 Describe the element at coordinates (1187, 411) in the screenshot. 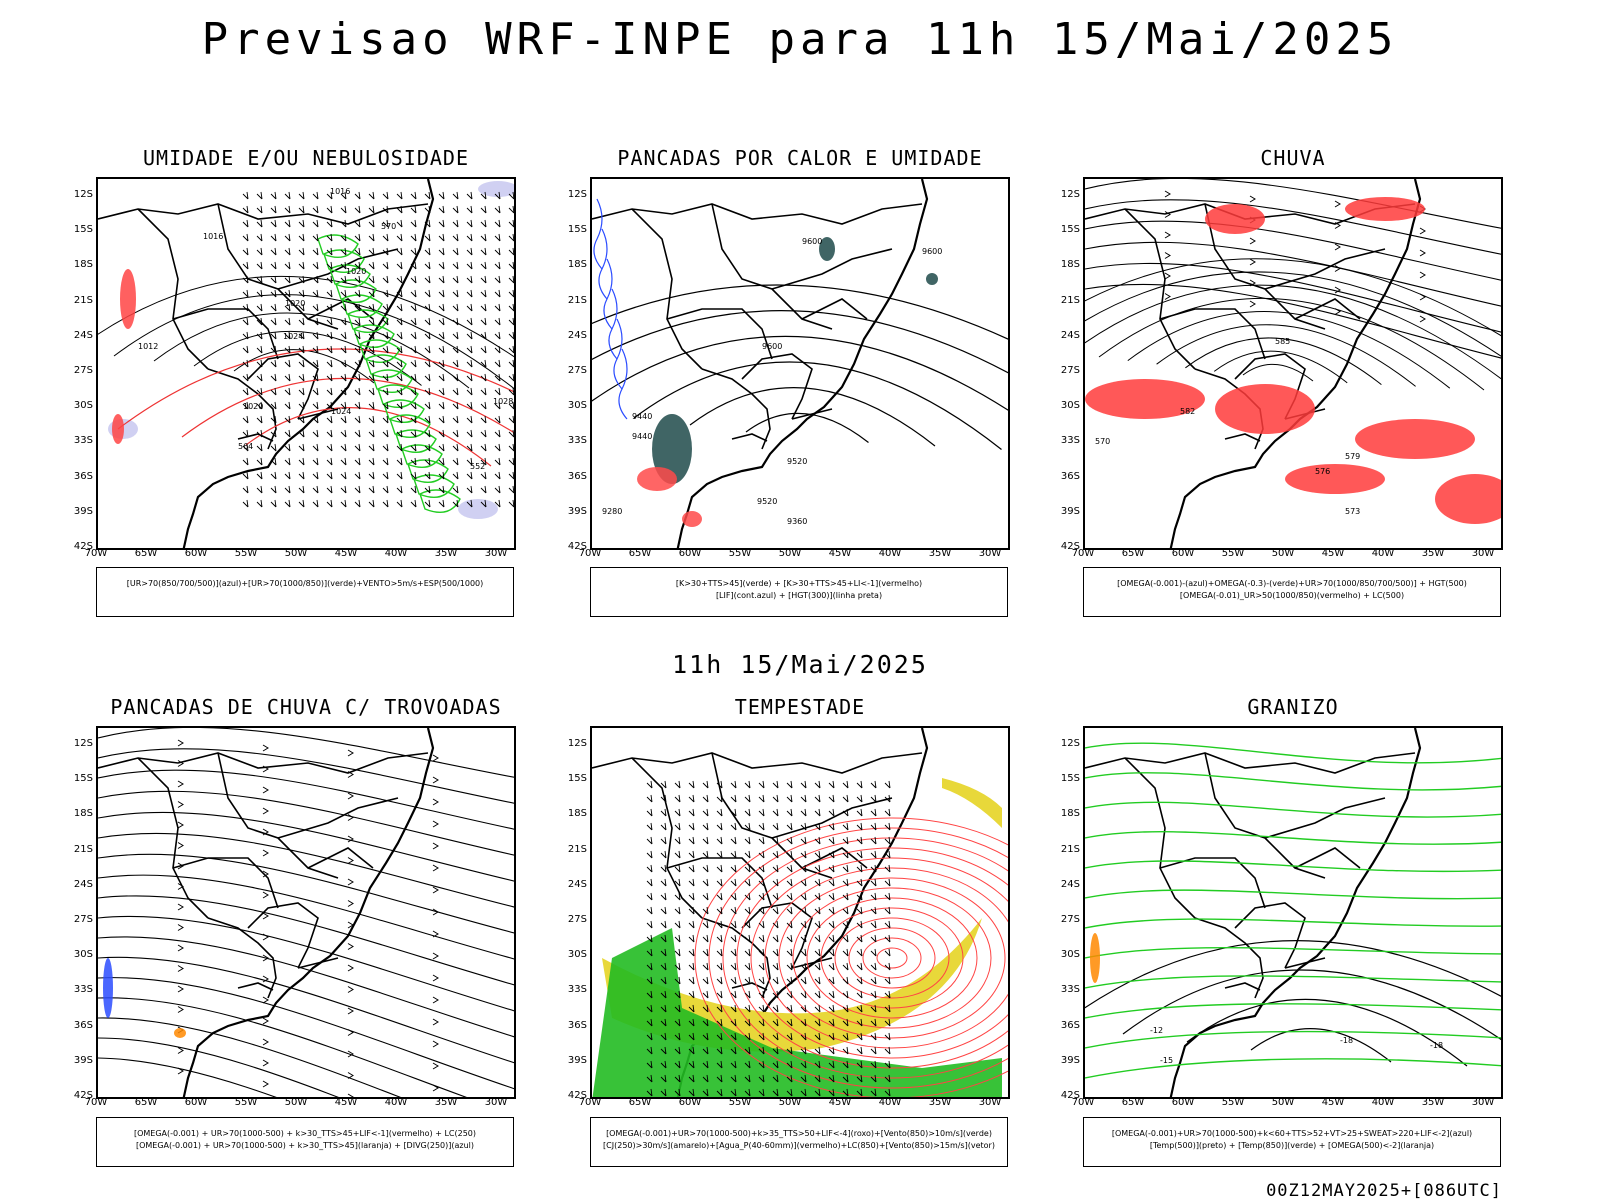

I see `contour-label: 582` at that location.